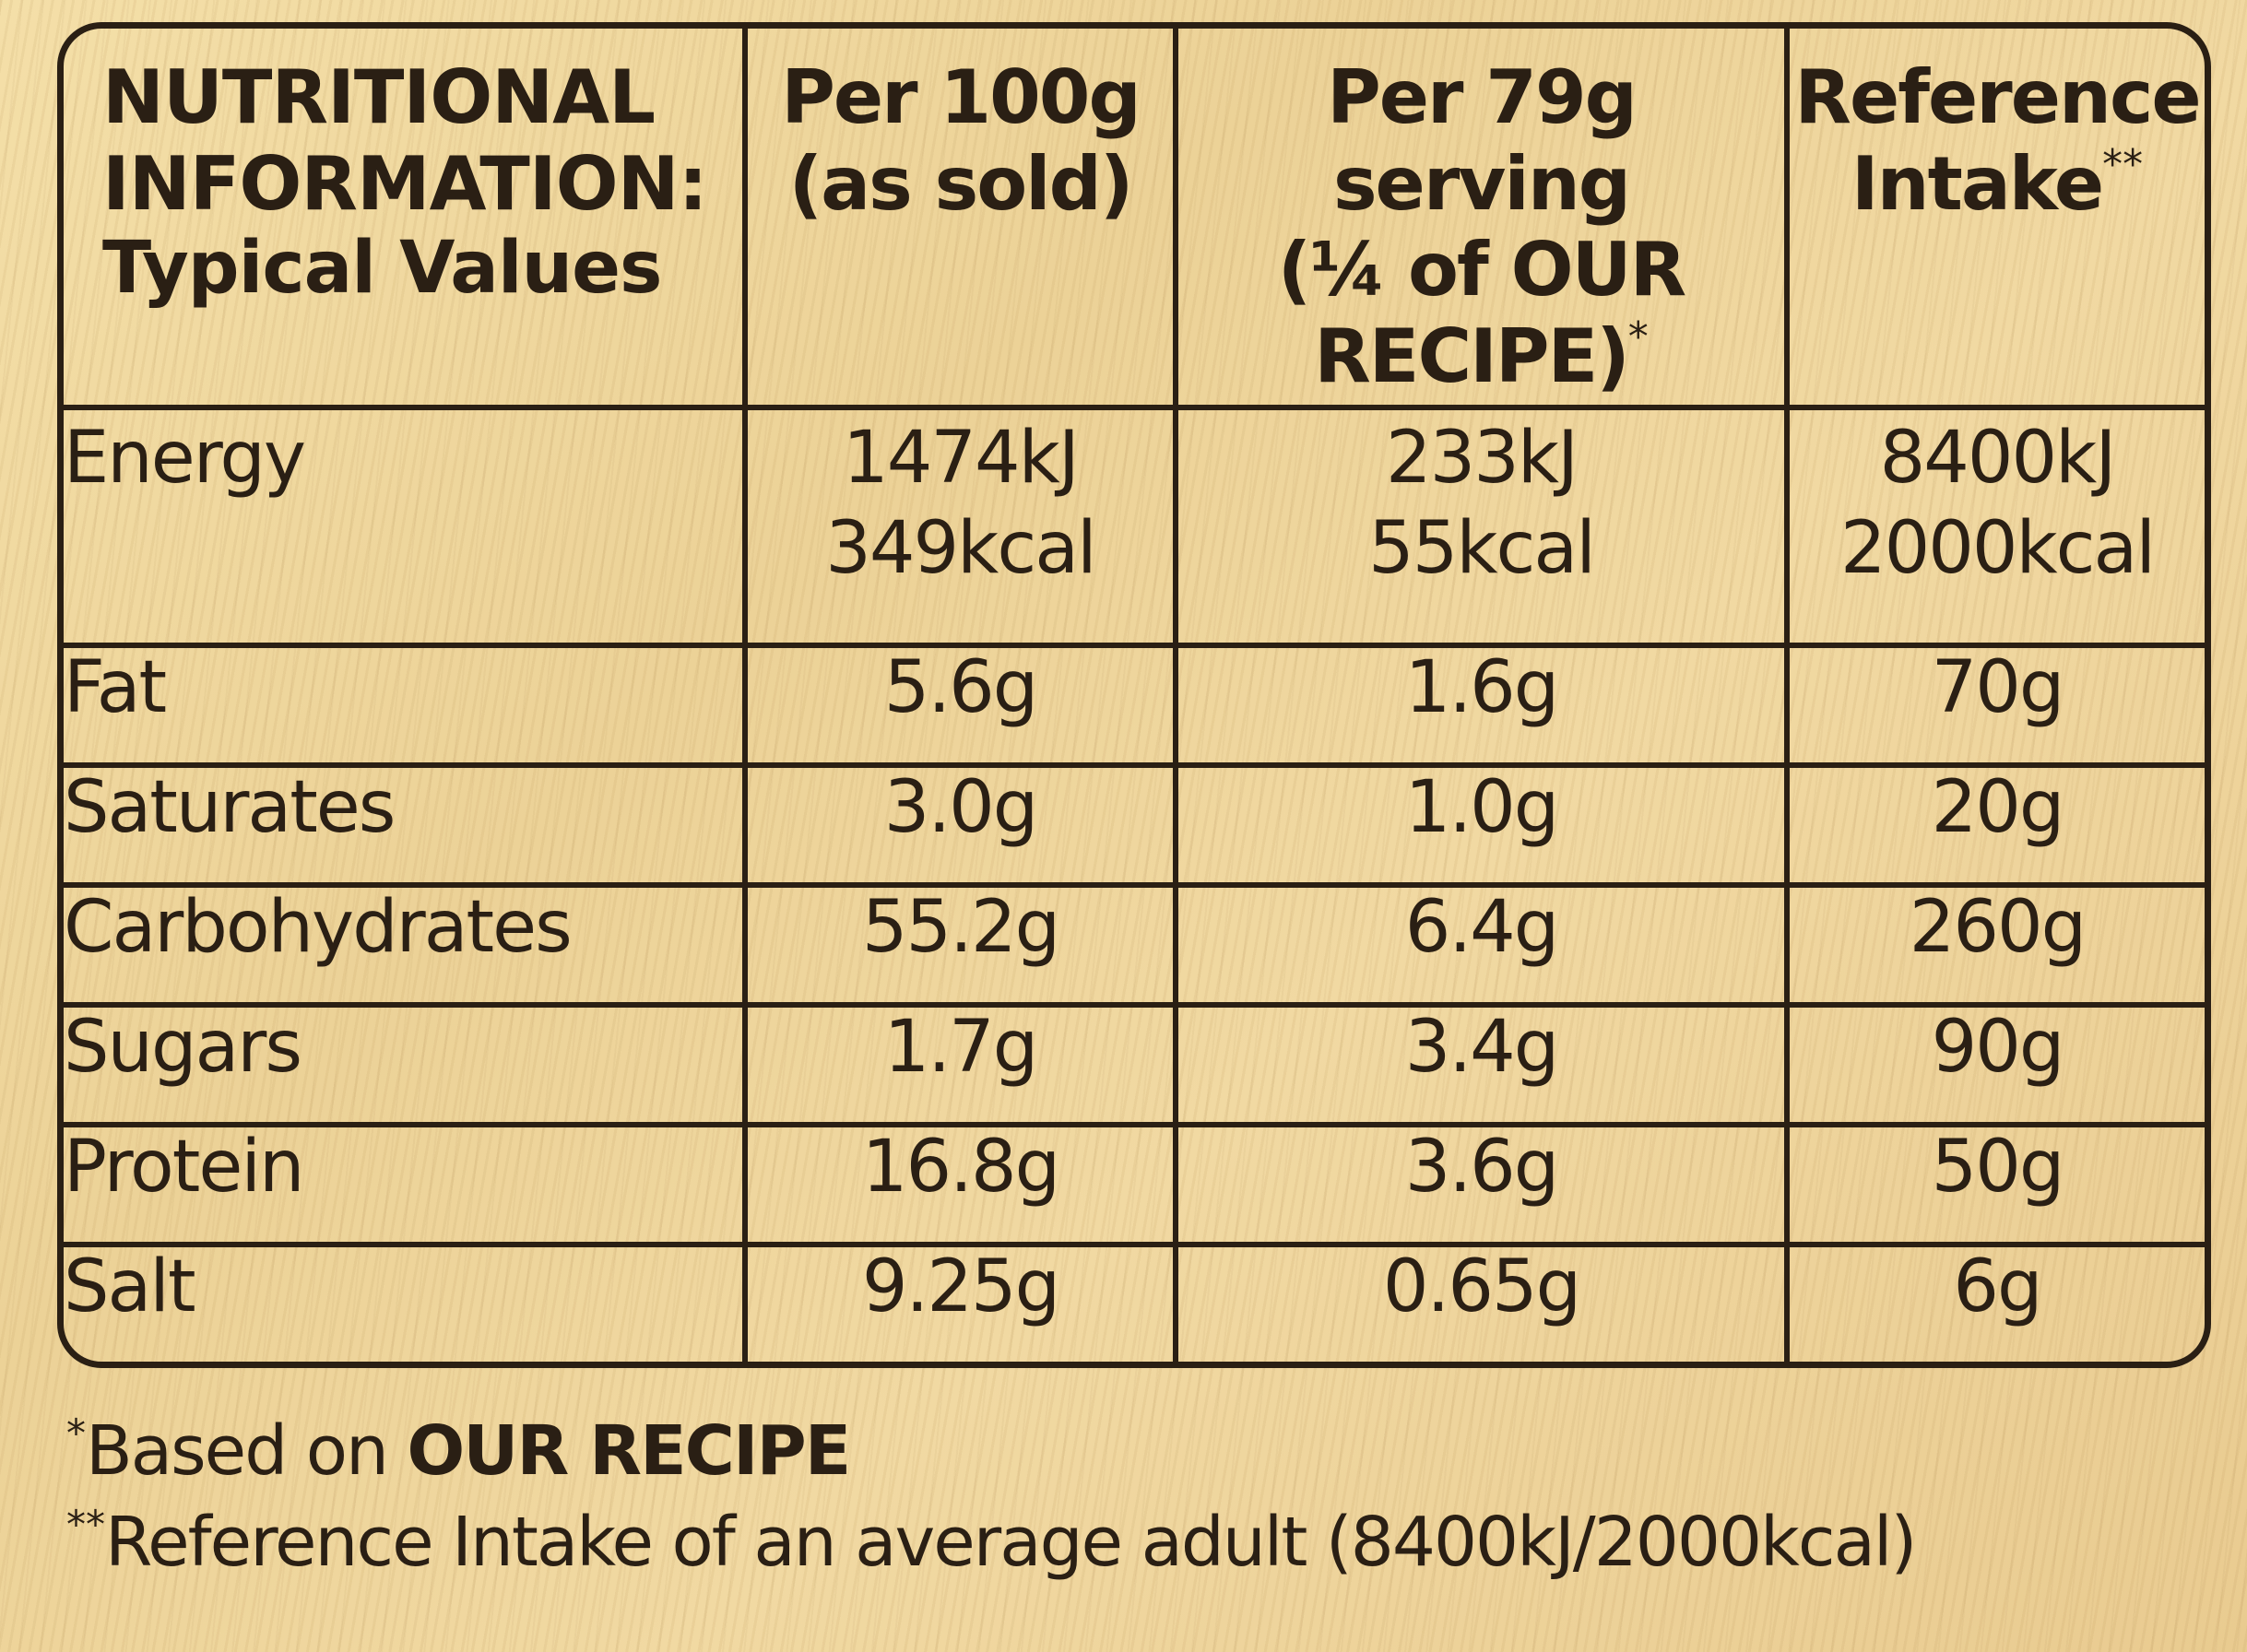 Image resolution: width=2247 pixels, height=1652 pixels. What do you see at coordinates (1978, 183) in the screenshot?
I see `header-ri-line2: Intake` at bounding box center [1978, 183].